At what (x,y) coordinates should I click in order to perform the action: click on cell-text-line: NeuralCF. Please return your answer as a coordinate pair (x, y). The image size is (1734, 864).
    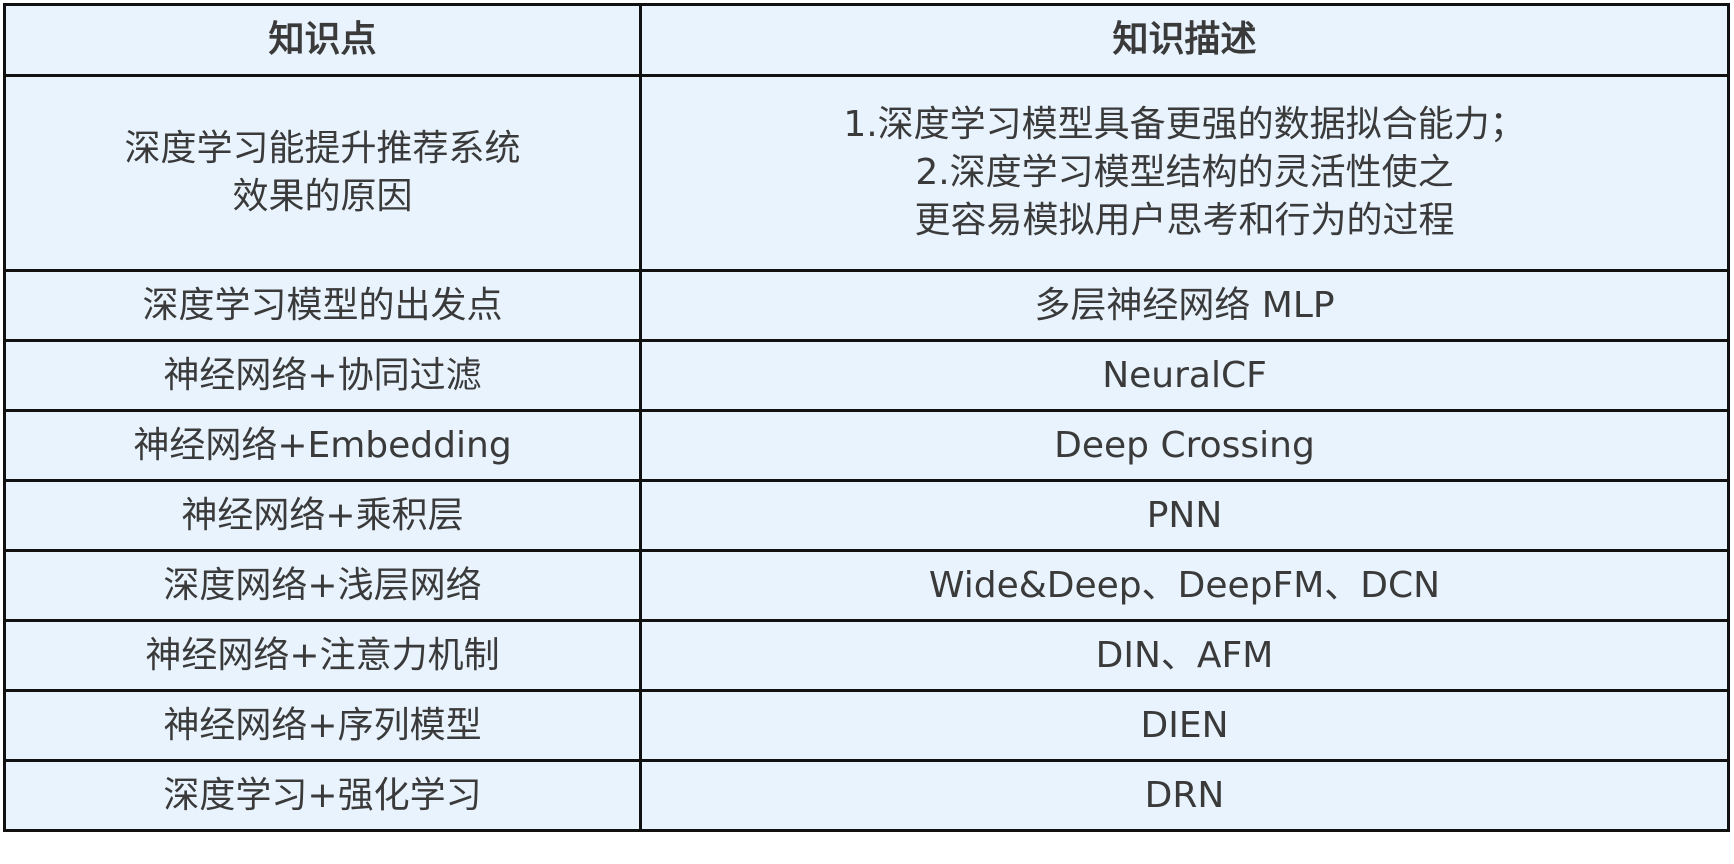
    Looking at the image, I should click on (1184, 375).